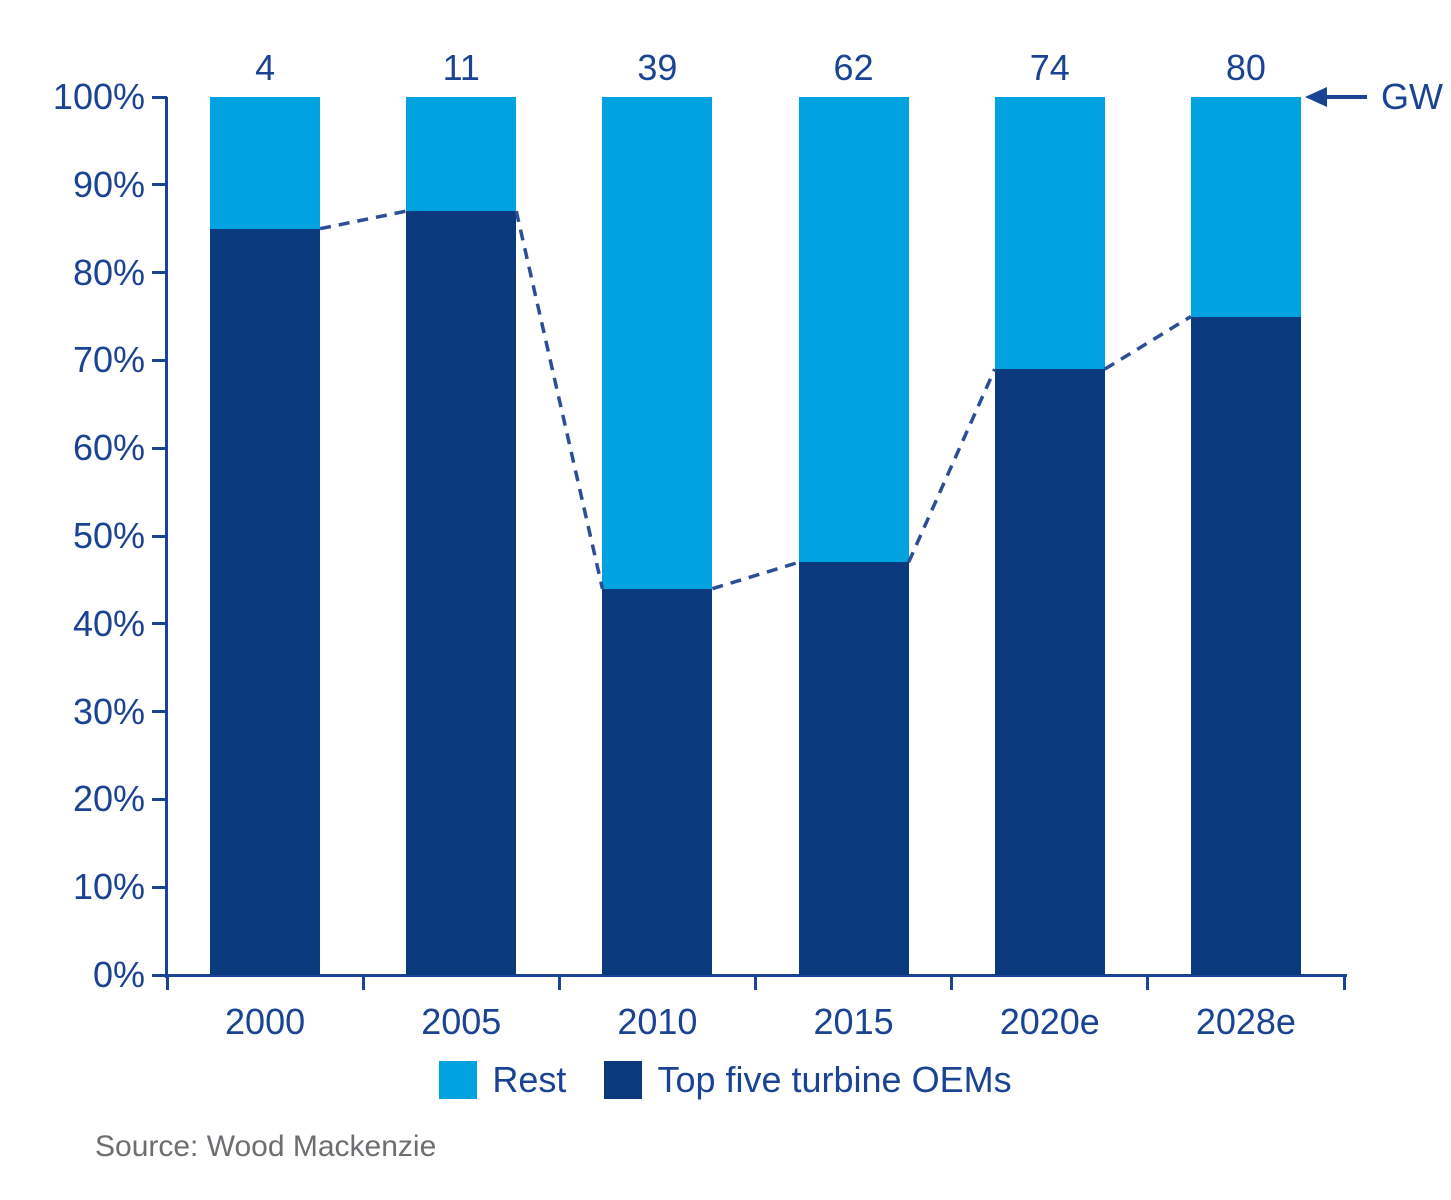 The image size is (1451, 1200). I want to click on gw-unit-label: GW, so click(1412, 96).